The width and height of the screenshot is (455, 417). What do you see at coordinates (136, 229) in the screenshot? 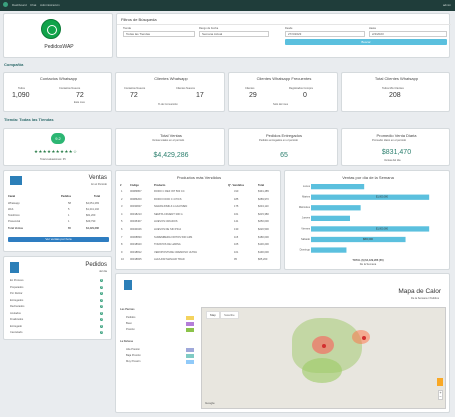
I see `product-cell: 00040046` at bounding box center [136, 229].